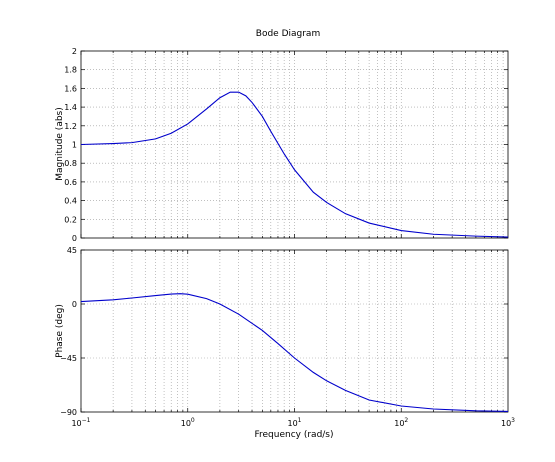  I want to click on phase-ytick-label: 0, so click(74, 304).